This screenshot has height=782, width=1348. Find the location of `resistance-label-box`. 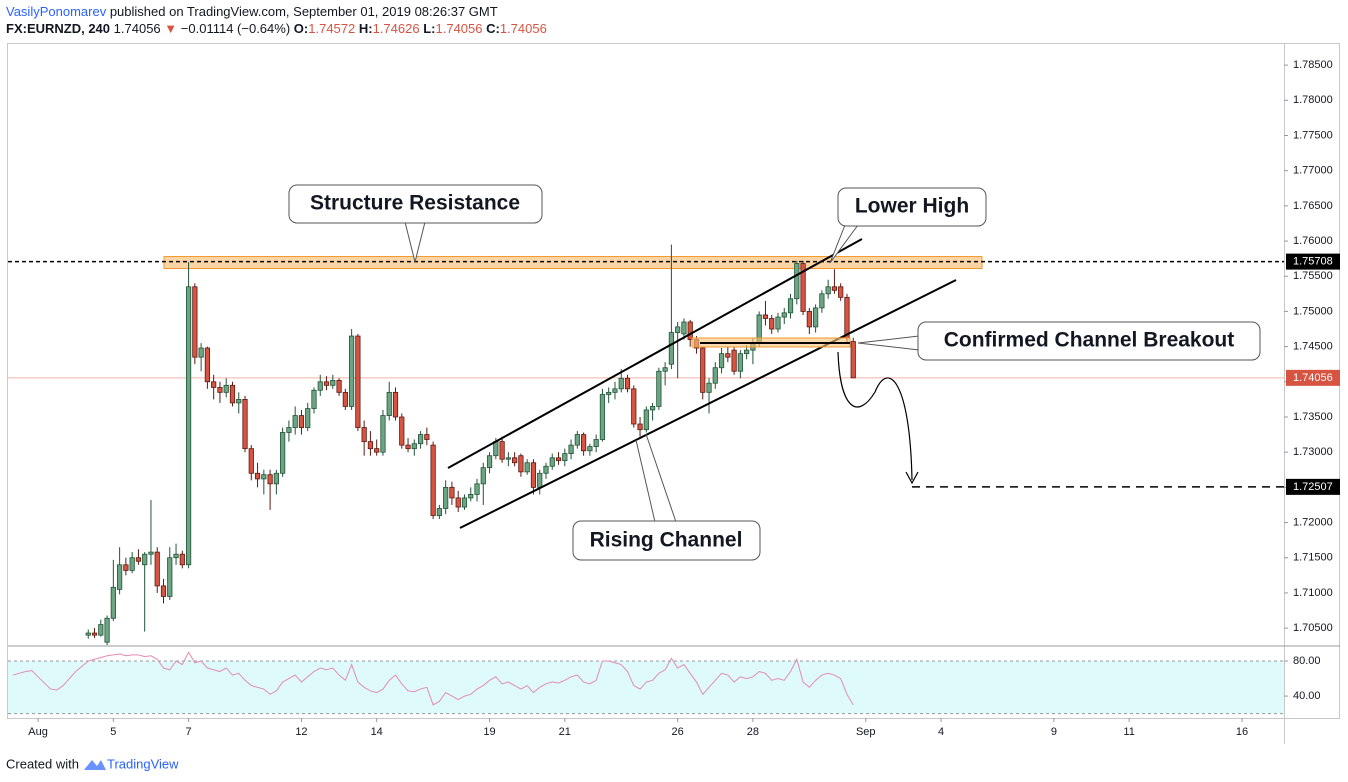

resistance-label-box is located at coordinates (1313, 261).